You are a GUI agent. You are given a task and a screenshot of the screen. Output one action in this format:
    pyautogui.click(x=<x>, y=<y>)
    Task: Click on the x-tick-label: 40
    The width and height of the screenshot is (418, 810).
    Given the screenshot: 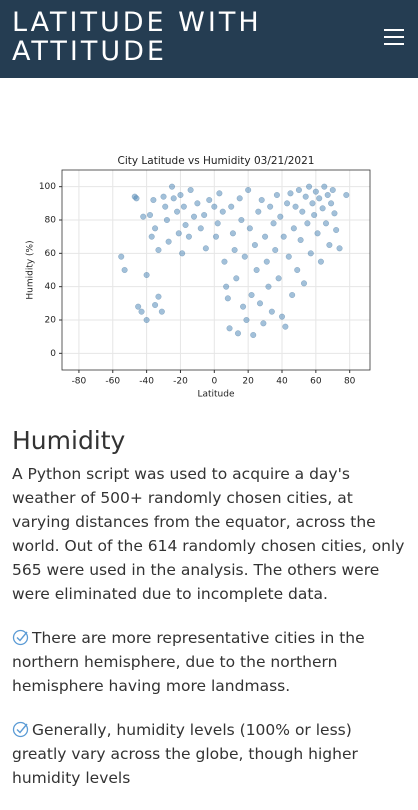 What is the action you would take?
    pyautogui.click(x=282, y=382)
    